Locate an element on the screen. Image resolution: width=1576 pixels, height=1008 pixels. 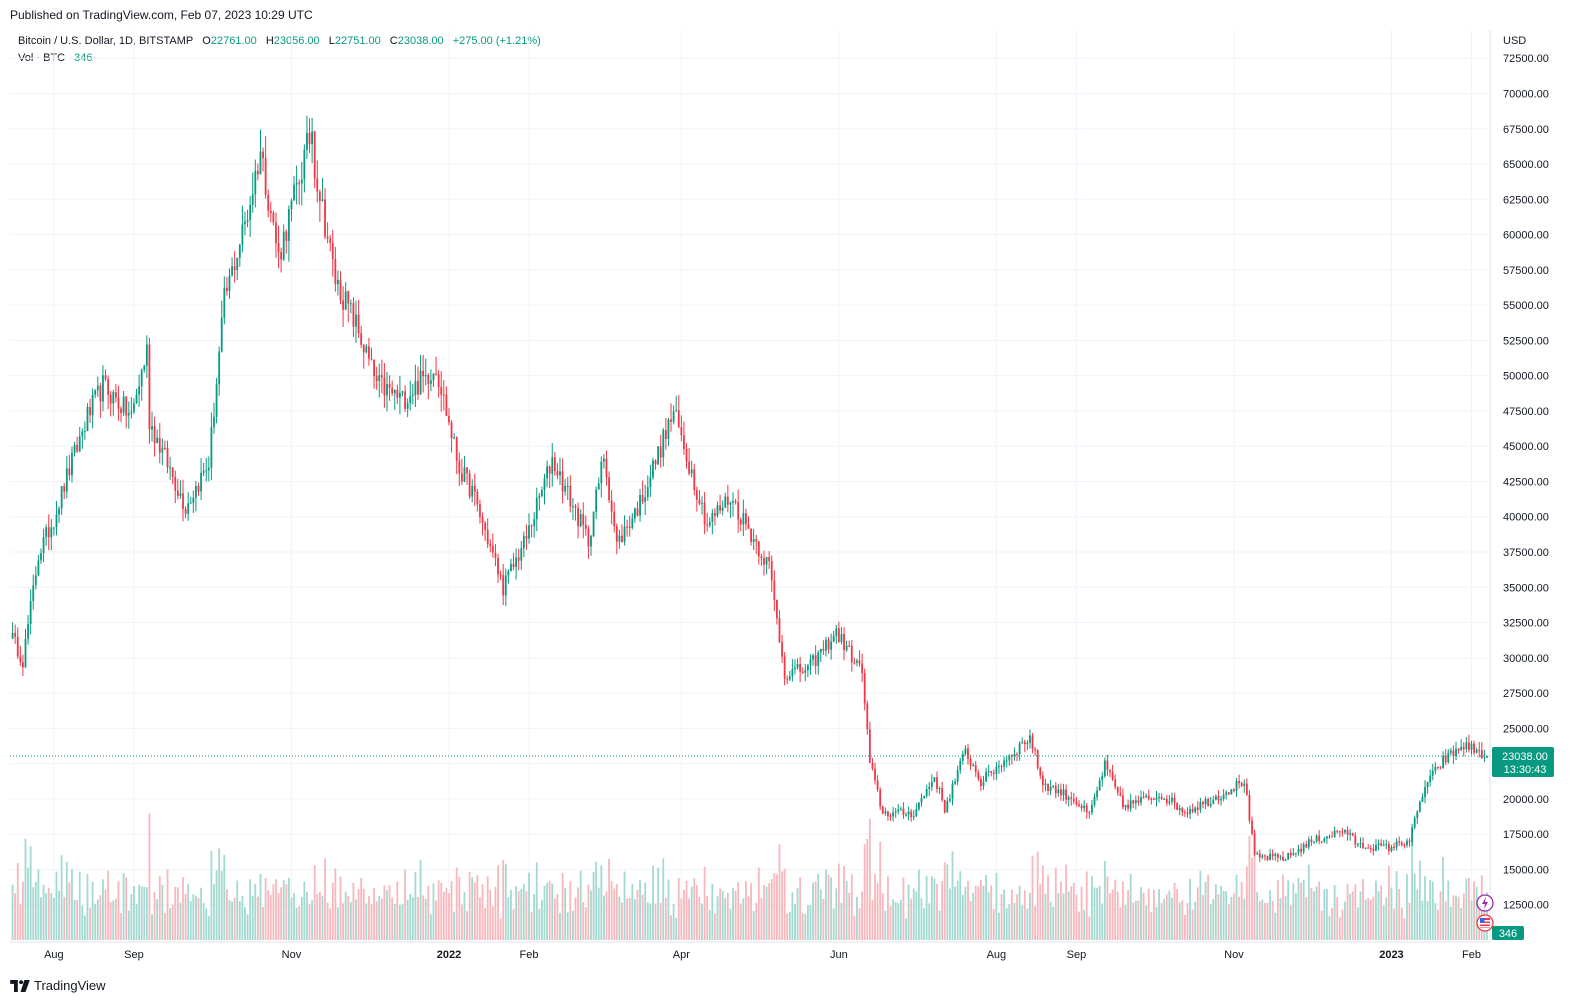
open-value: 22761.00 is located at coordinates (233, 41).